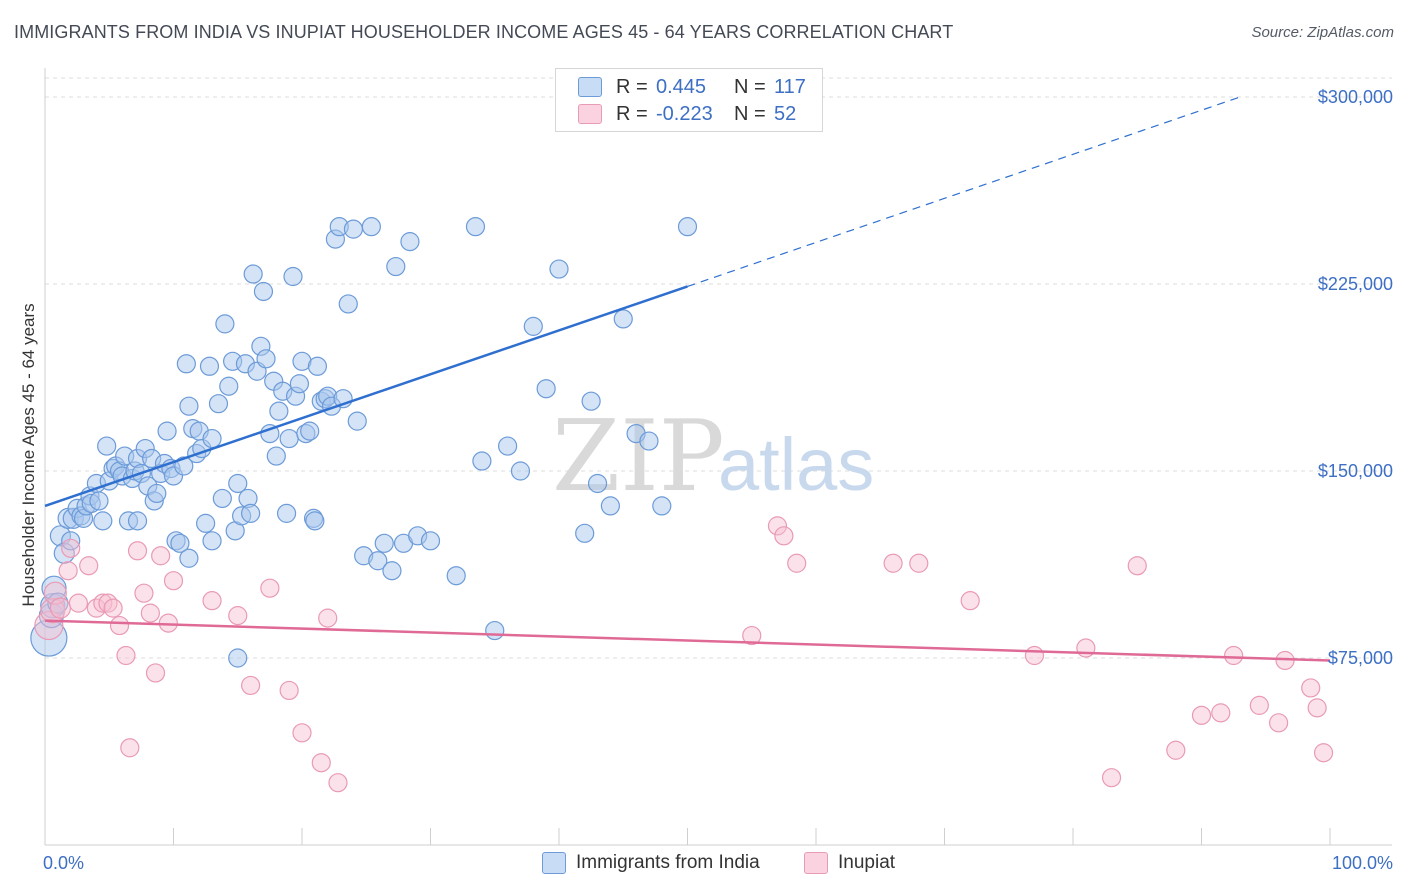 The height and width of the screenshot is (892, 1406). I want to click on legend-r-label: R =, so click(632, 113).